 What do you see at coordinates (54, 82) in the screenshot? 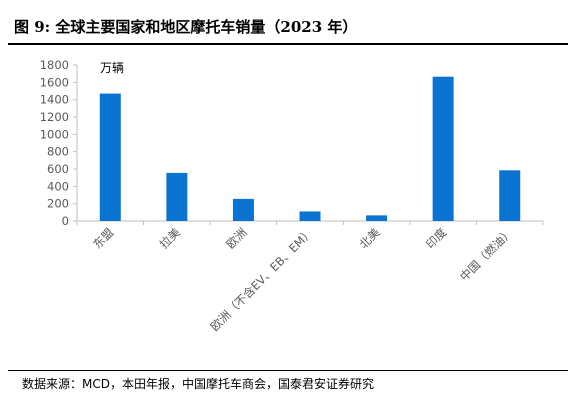
I see `y-tick-label: 1600` at bounding box center [54, 82].